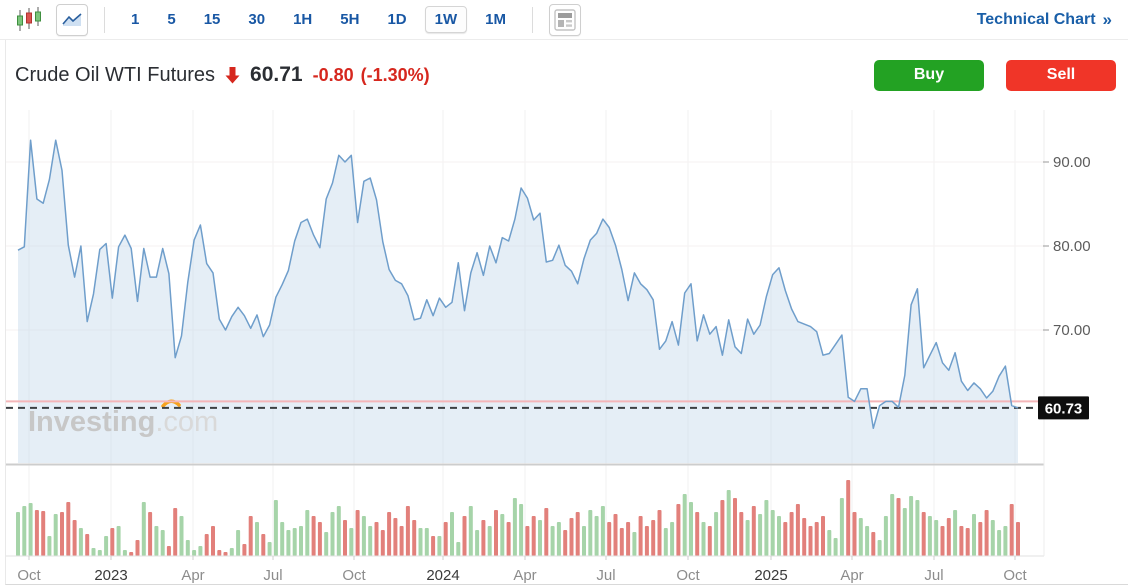 This screenshot has width=1128, height=585. I want to click on last-price-label: 60.73, so click(1063, 408).